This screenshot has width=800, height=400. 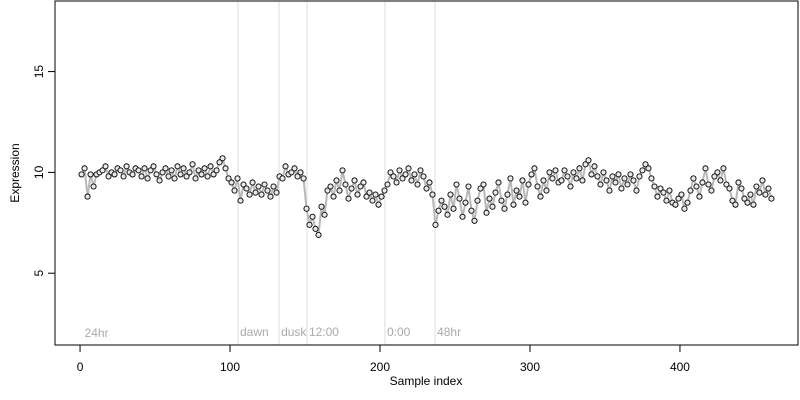 I want to click on y-tick-label: 10, so click(x=39, y=172).